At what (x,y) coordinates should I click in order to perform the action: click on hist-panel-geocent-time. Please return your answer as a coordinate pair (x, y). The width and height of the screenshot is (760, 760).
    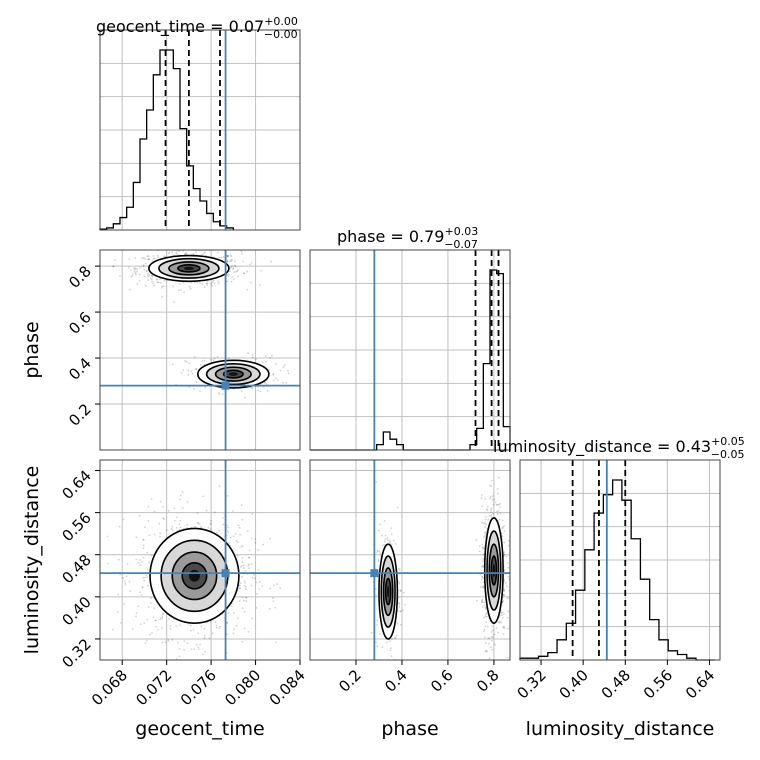
    Looking at the image, I should click on (200, 130).